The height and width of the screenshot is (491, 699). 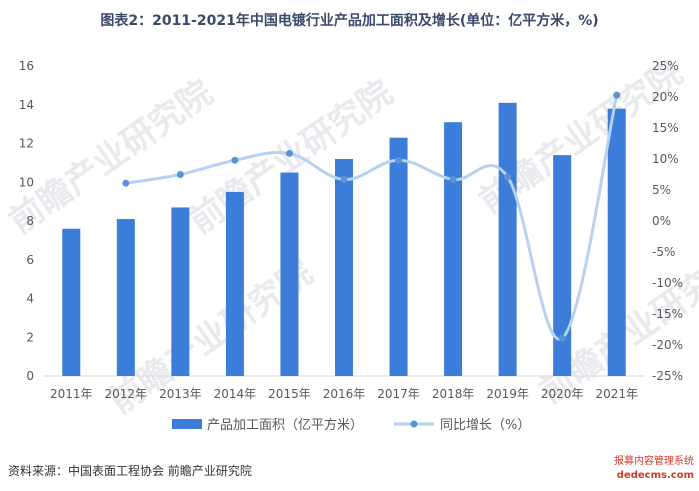 I want to click on source-note: 资料来源：中国表面工程协会 前瞻产业研究院, so click(x=130, y=471).